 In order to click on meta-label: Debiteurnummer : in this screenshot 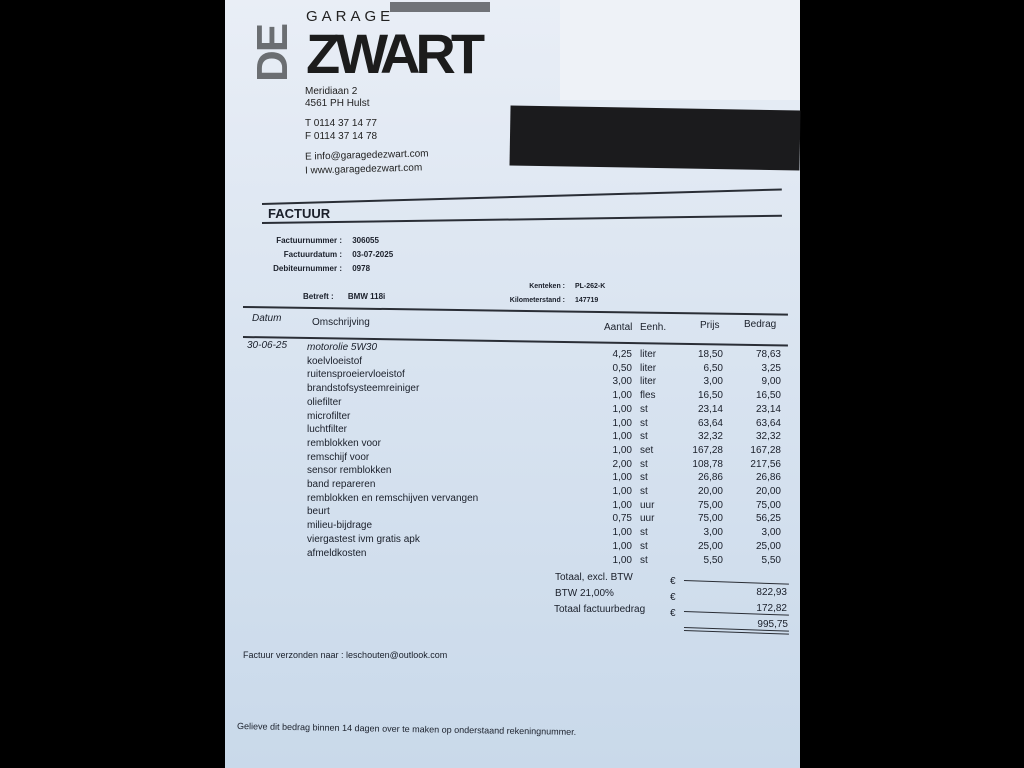, I will do `click(307, 268)`.